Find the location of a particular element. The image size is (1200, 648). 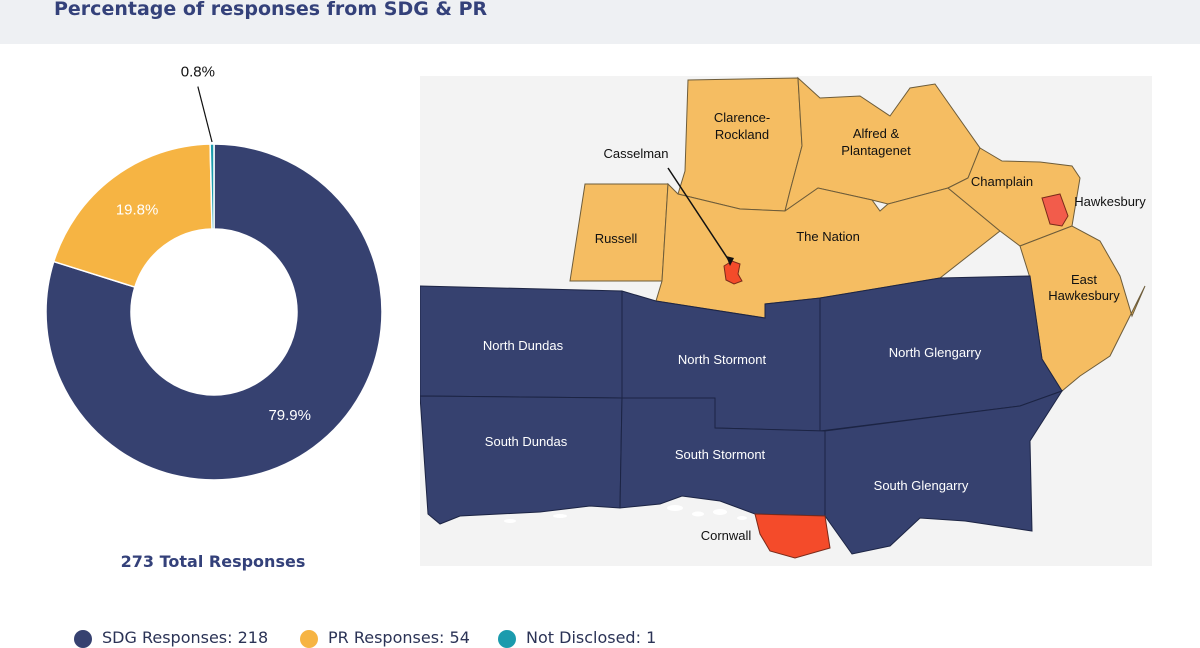

slice-not-disclosed is located at coordinates (212, 186).